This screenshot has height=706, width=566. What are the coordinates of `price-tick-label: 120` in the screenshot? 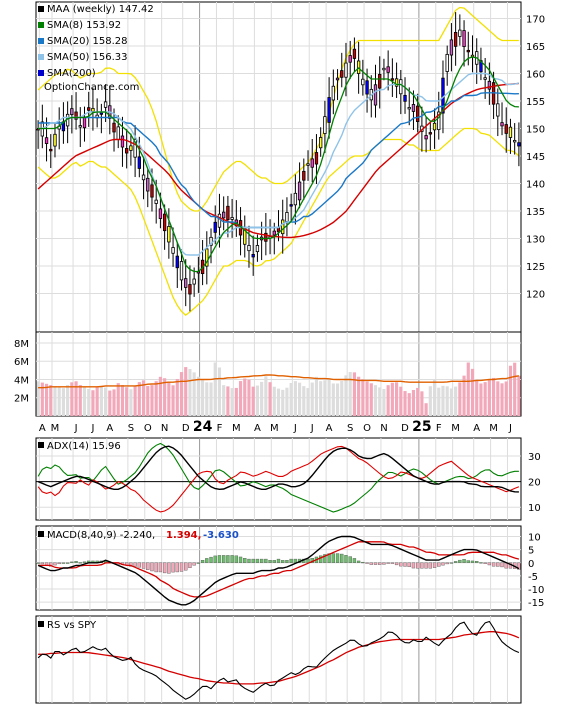 It's located at (535, 295).